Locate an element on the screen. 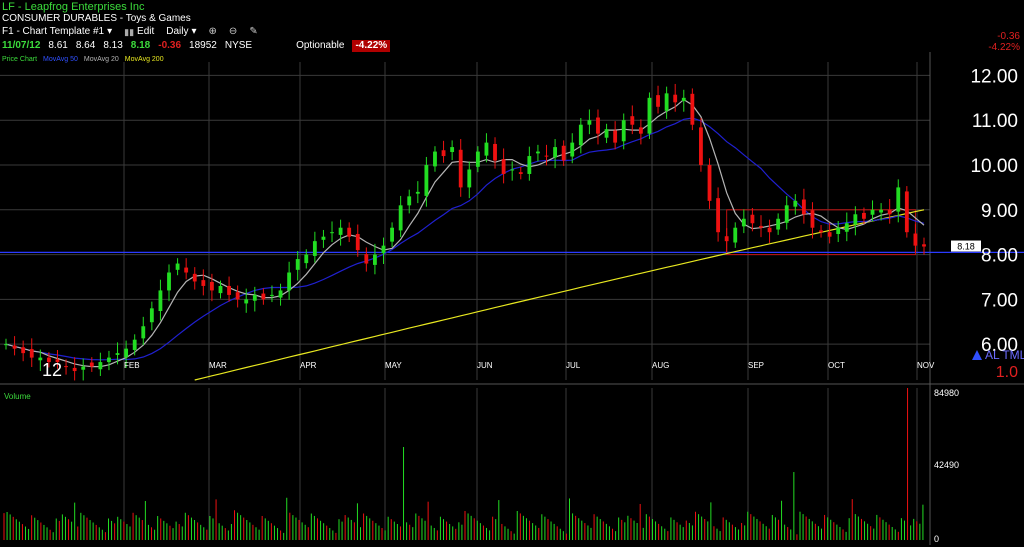  quote-low: 8.13 is located at coordinates (113, 45).